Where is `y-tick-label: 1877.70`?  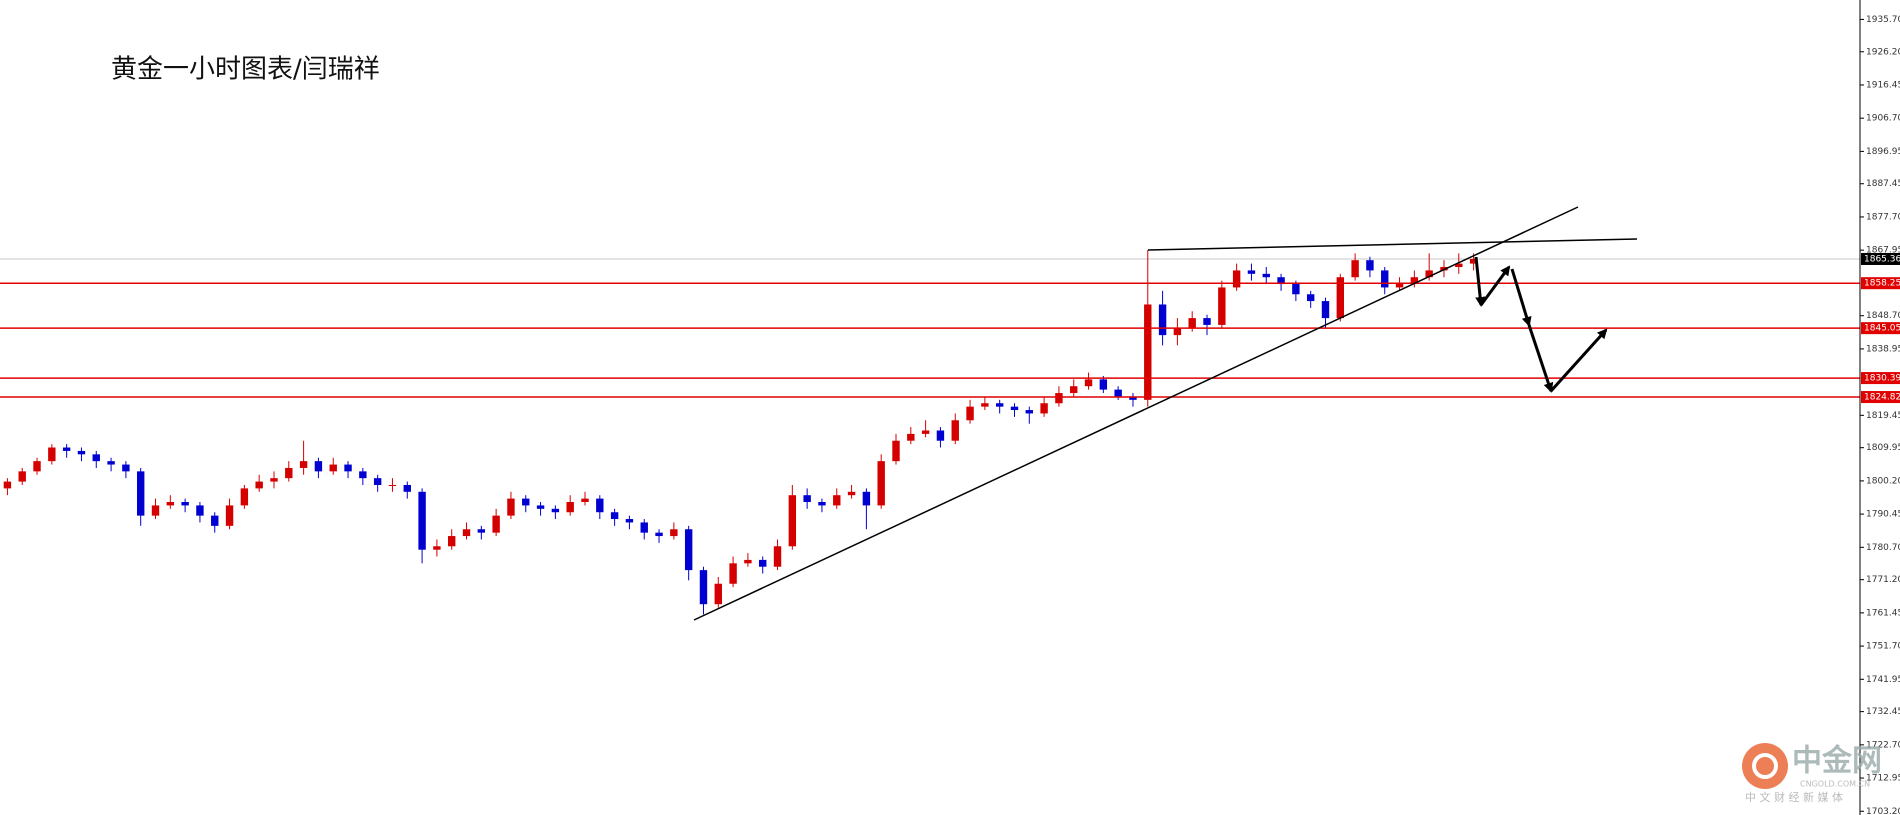
y-tick-label: 1877.70 is located at coordinates (1883, 217).